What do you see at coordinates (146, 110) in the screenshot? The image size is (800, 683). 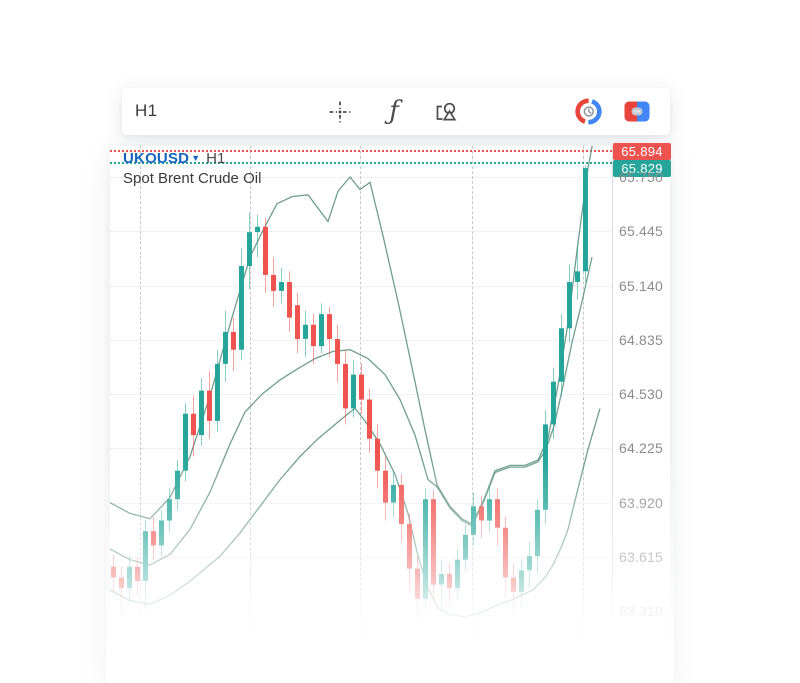 I see `timeframe-button: H1` at bounding box center [146, 110].